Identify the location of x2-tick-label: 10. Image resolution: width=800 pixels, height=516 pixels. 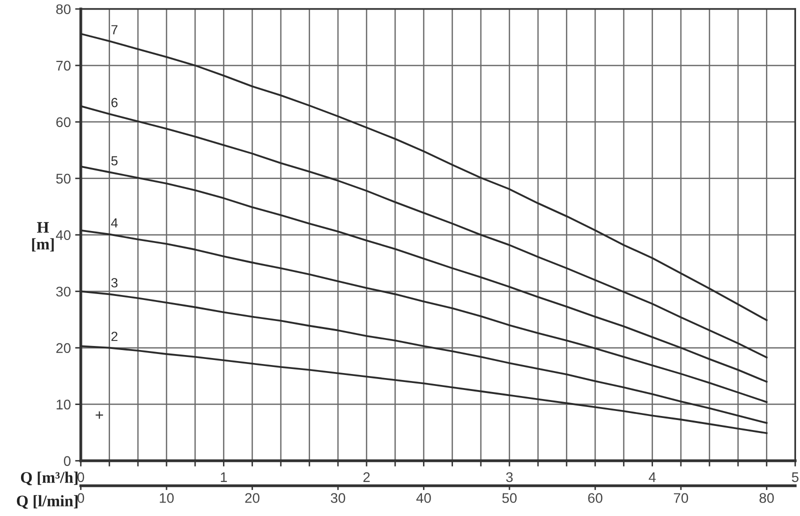
(167, 498).